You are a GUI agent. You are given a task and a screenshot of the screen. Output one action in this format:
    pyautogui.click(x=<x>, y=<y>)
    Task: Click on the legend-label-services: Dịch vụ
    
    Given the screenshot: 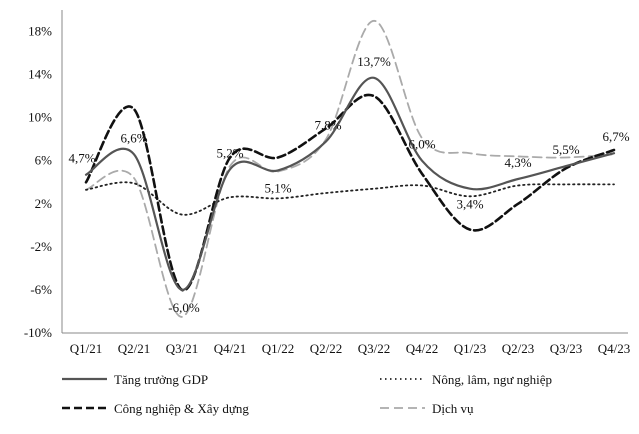 What is the action you would take?
    pyautogui.click(x=453, y=408)
    